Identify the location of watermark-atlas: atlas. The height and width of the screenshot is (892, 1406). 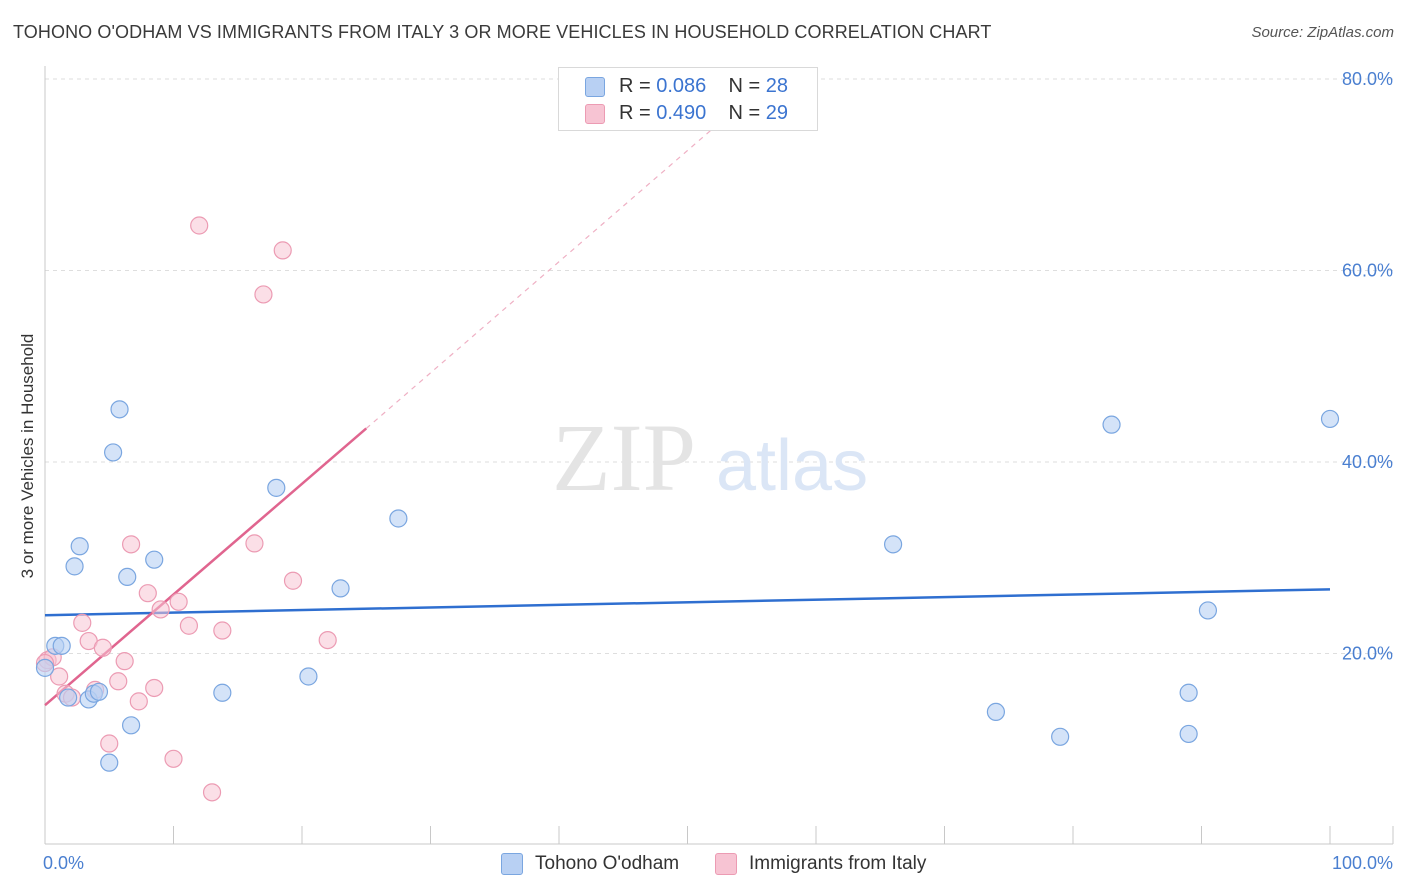
(792, 466).